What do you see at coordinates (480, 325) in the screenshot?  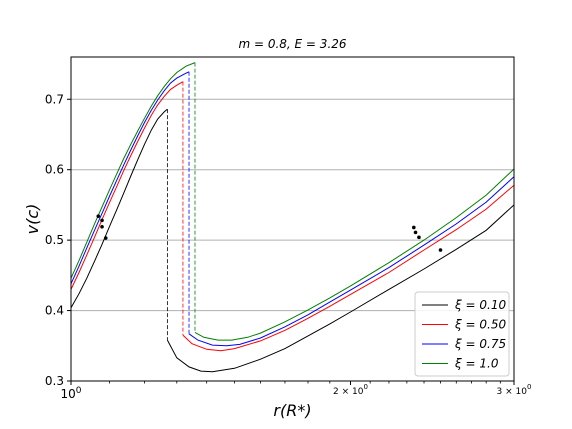 I see `legend-entry: ξ = 0.50` at bounding box center [480, 325].